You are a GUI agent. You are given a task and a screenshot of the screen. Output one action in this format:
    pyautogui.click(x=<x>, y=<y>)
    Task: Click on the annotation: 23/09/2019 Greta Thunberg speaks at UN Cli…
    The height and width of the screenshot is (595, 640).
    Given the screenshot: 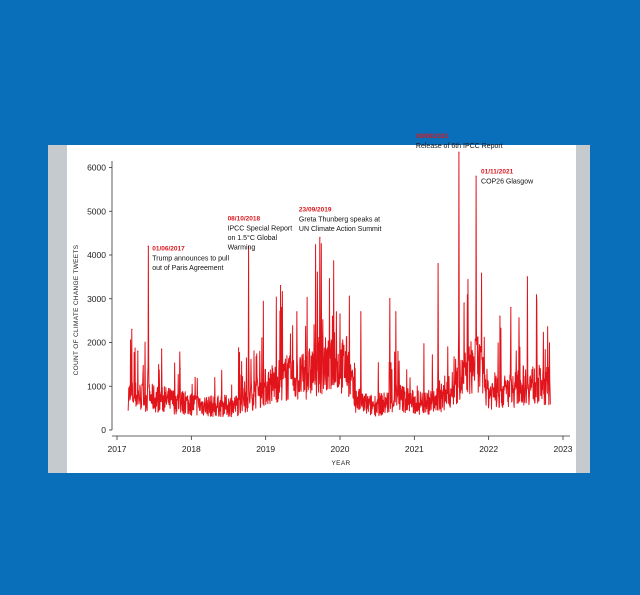 What is the action you would take?
    pyautogui.click(x=340, y=220)
    